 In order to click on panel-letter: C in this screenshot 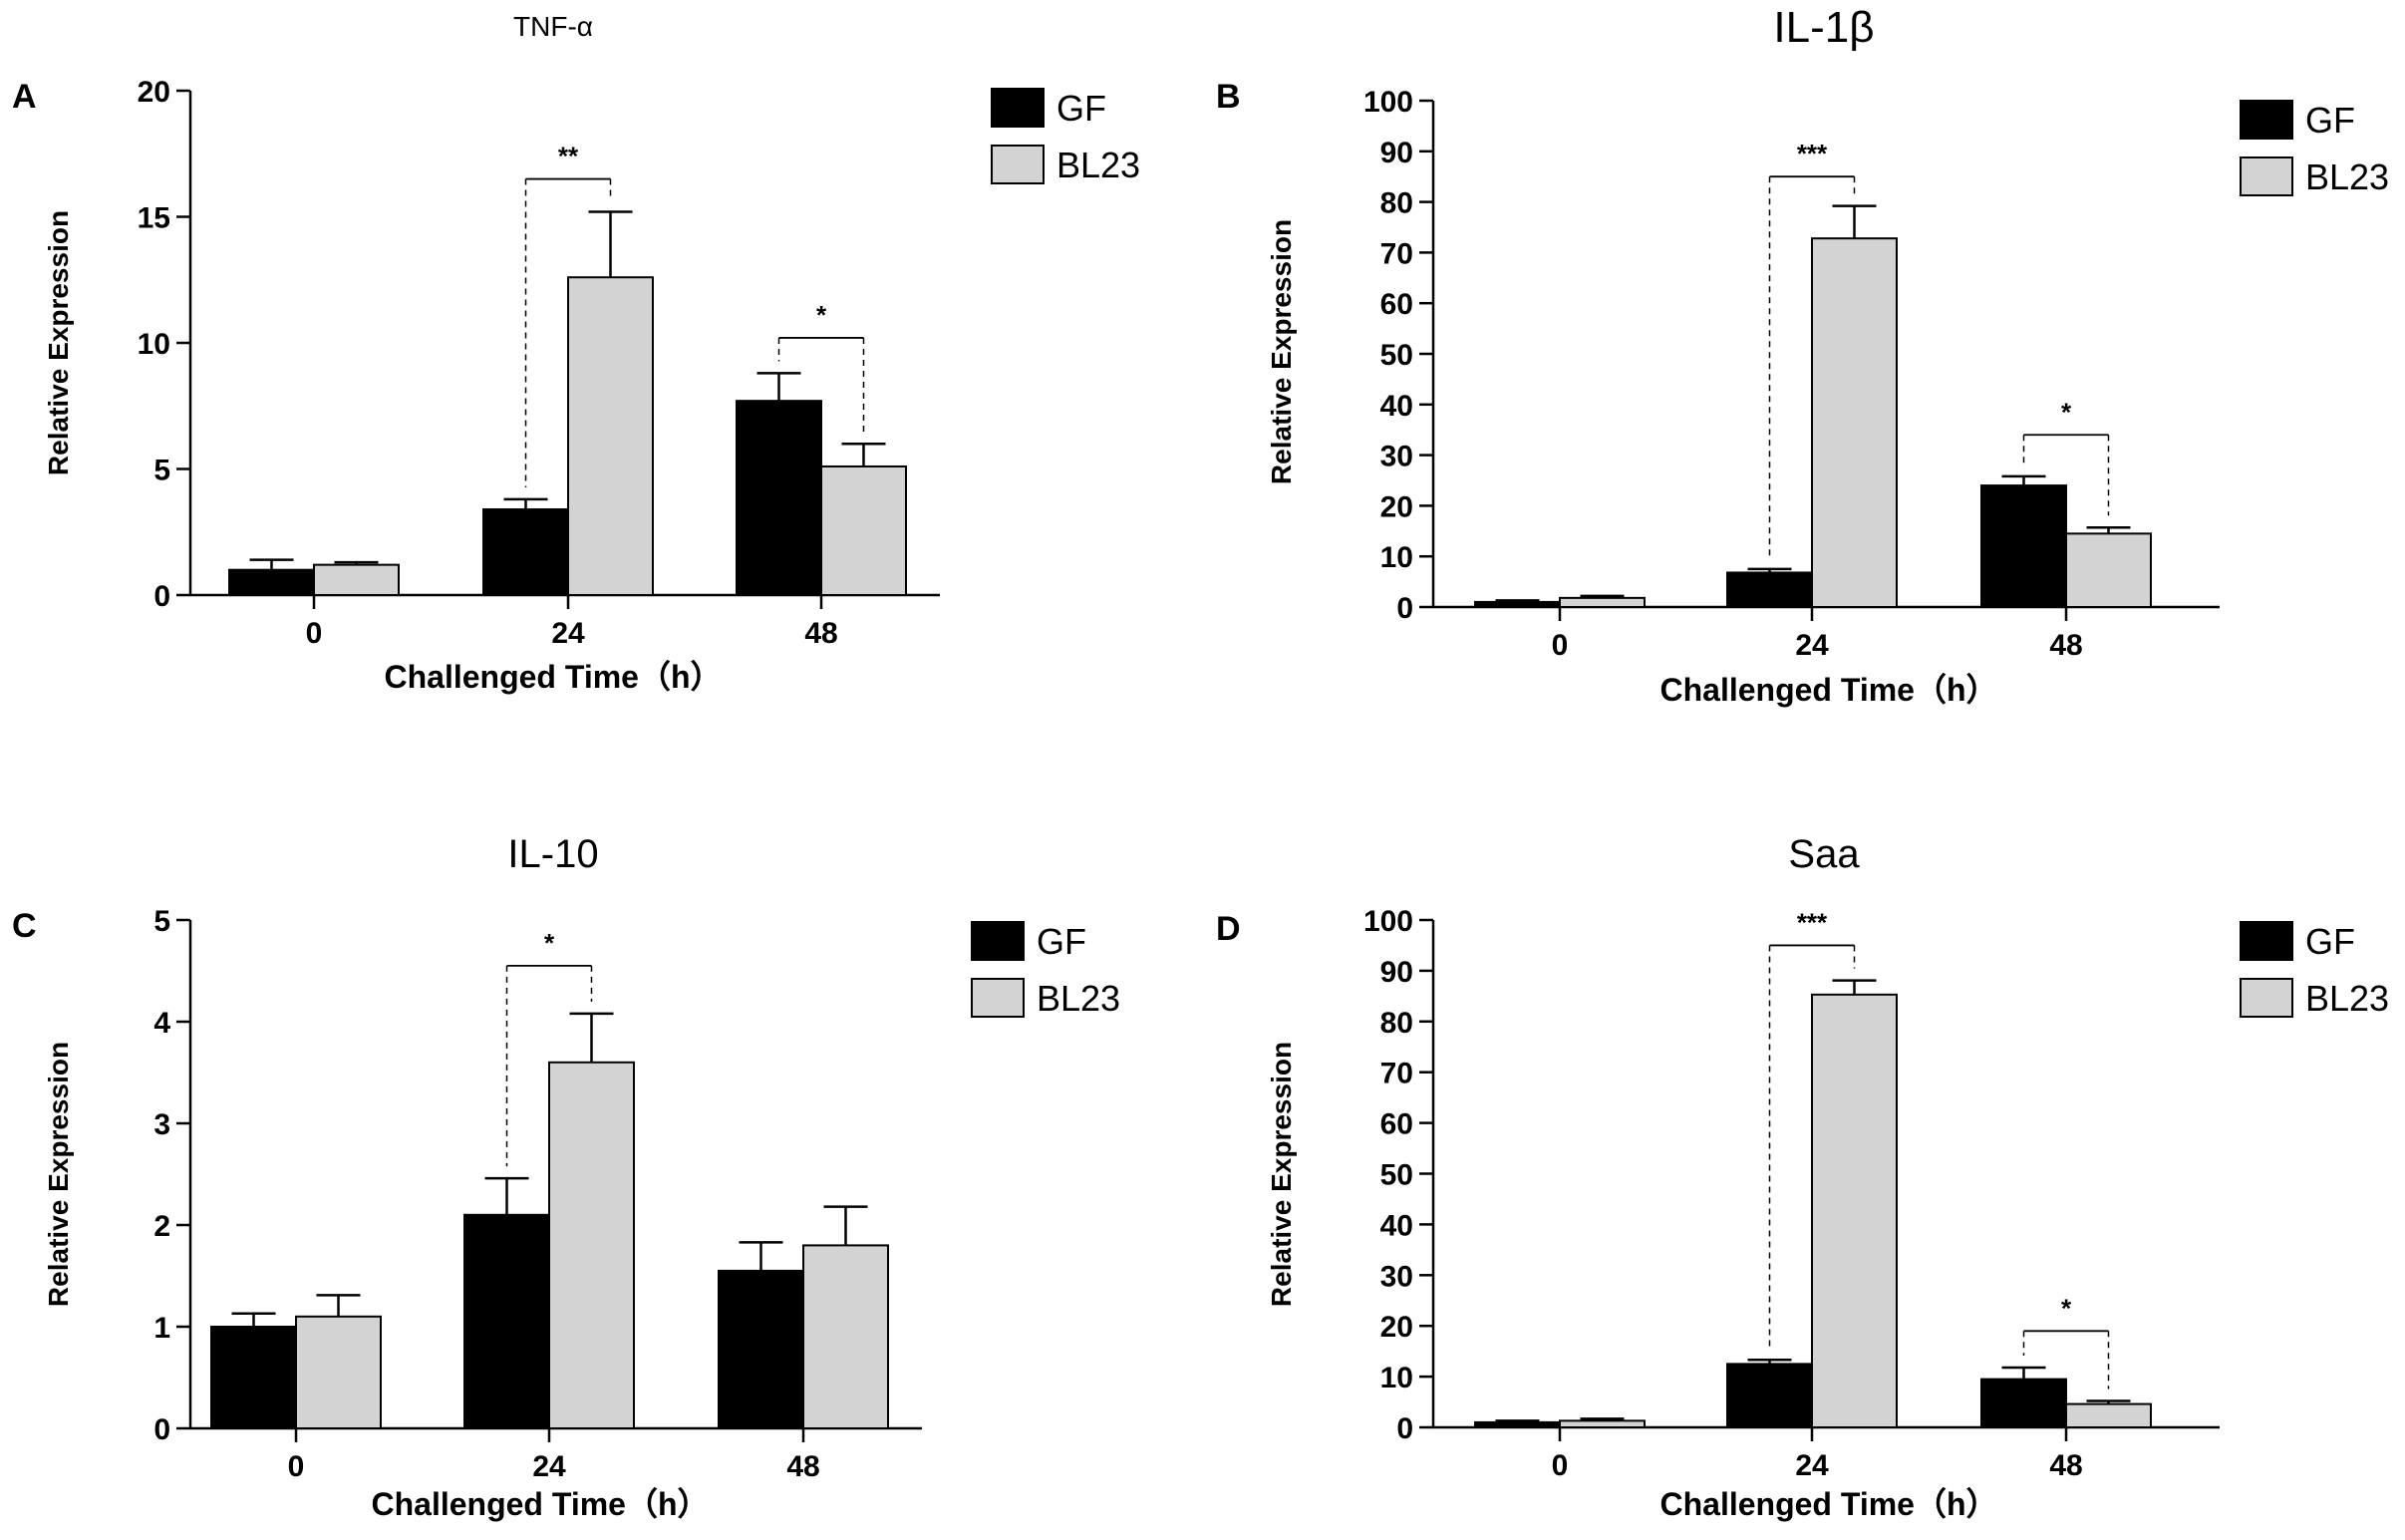, I will do `click(25, 926)`.